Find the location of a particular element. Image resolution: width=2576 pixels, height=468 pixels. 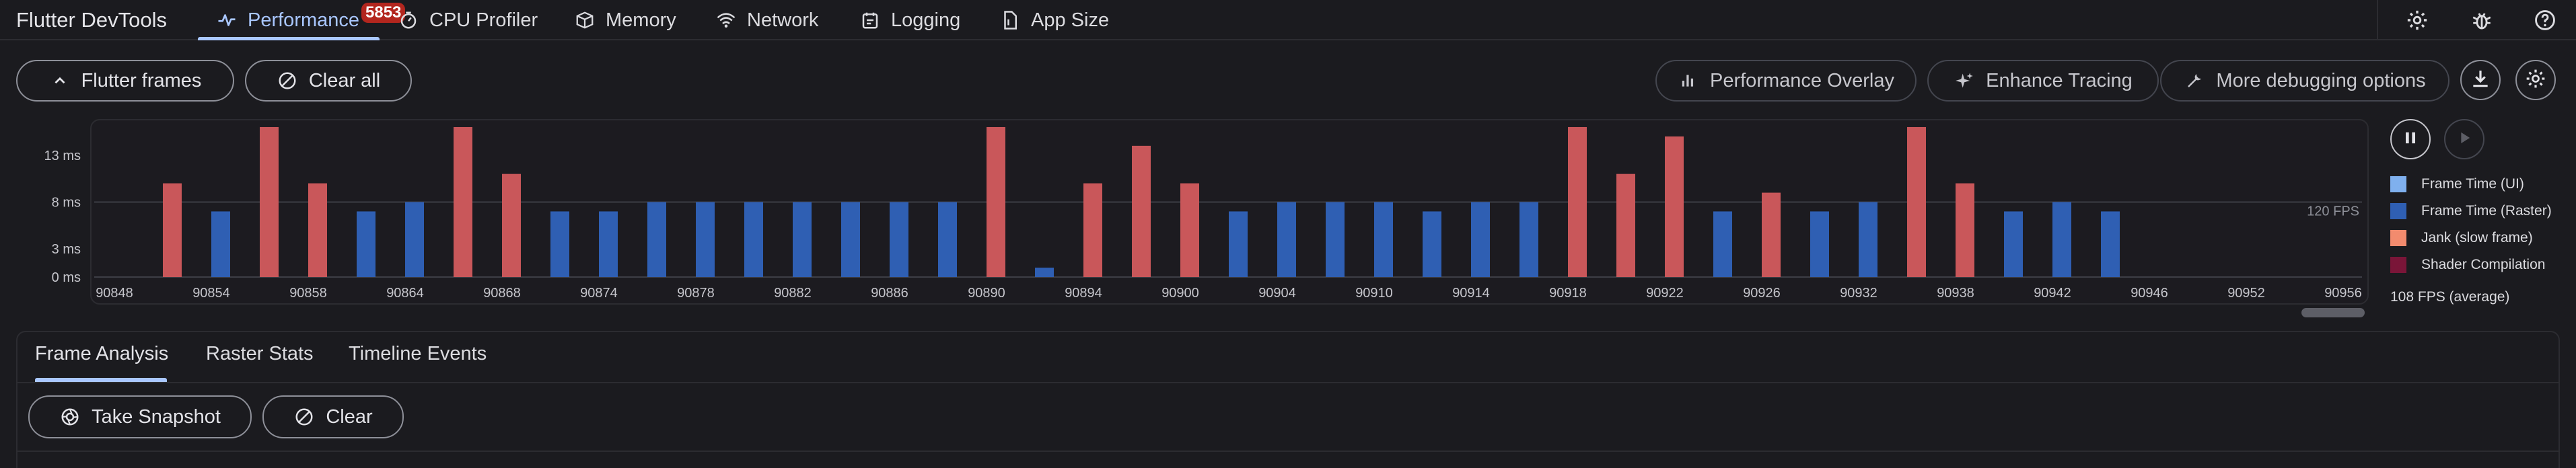

pause-icon is located at coordinates (2410, 140).